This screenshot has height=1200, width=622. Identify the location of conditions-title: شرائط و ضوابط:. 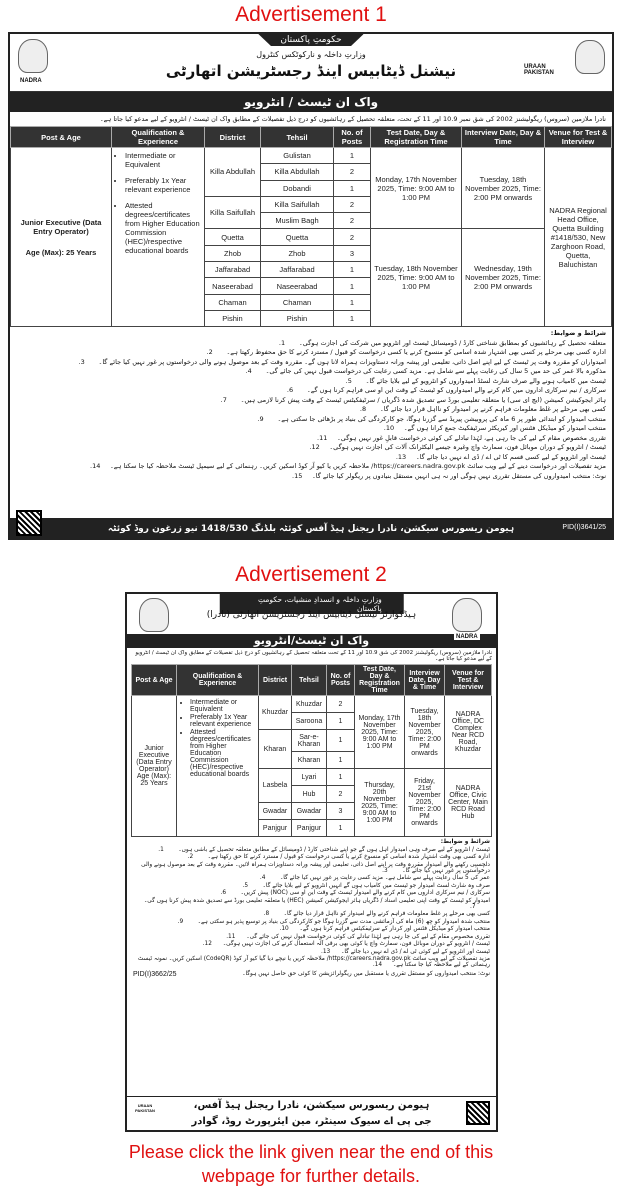
(578, 333).